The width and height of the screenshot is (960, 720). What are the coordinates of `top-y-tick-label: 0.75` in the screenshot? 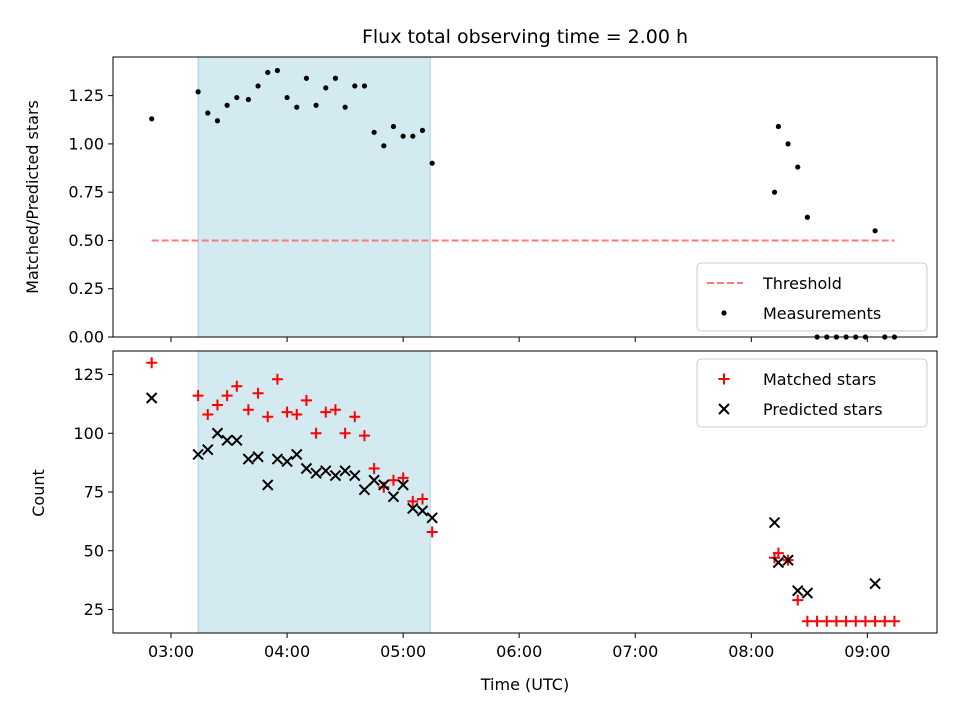 It's located at (86, 192).